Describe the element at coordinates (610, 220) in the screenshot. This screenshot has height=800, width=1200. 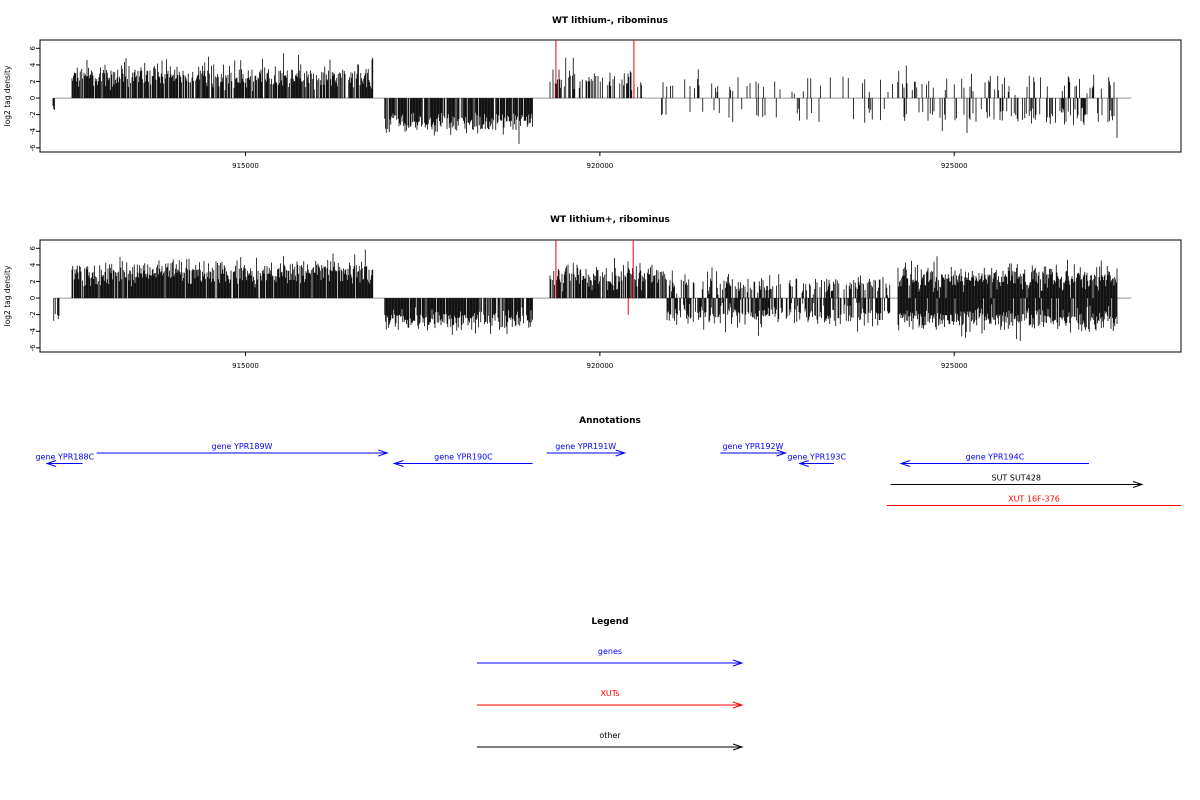
I see `panel-title: WT lithium+, ribominus` at that location.